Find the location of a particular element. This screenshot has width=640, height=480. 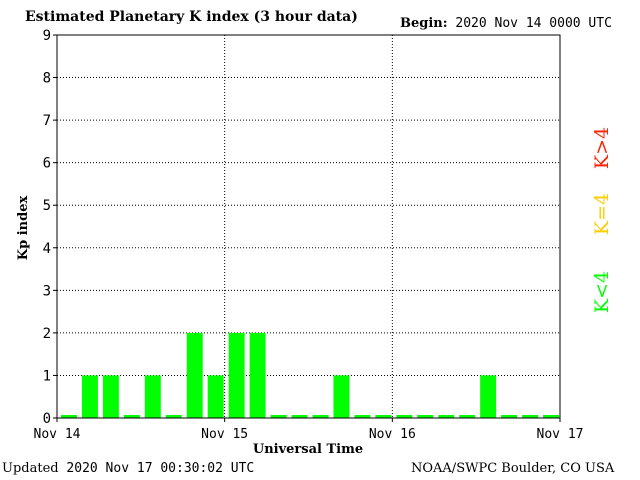

begin-info: Begin: 2020 Nov 14 0000 UTC is located at coordinates (506, 23).